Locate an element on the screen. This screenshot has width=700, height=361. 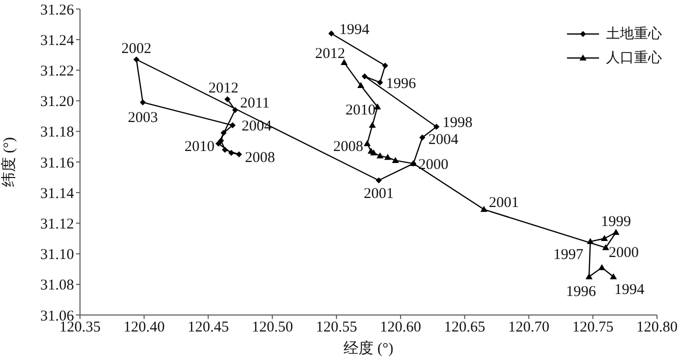
y-tick-label: 31.16 is located at coordinates (57, 163).